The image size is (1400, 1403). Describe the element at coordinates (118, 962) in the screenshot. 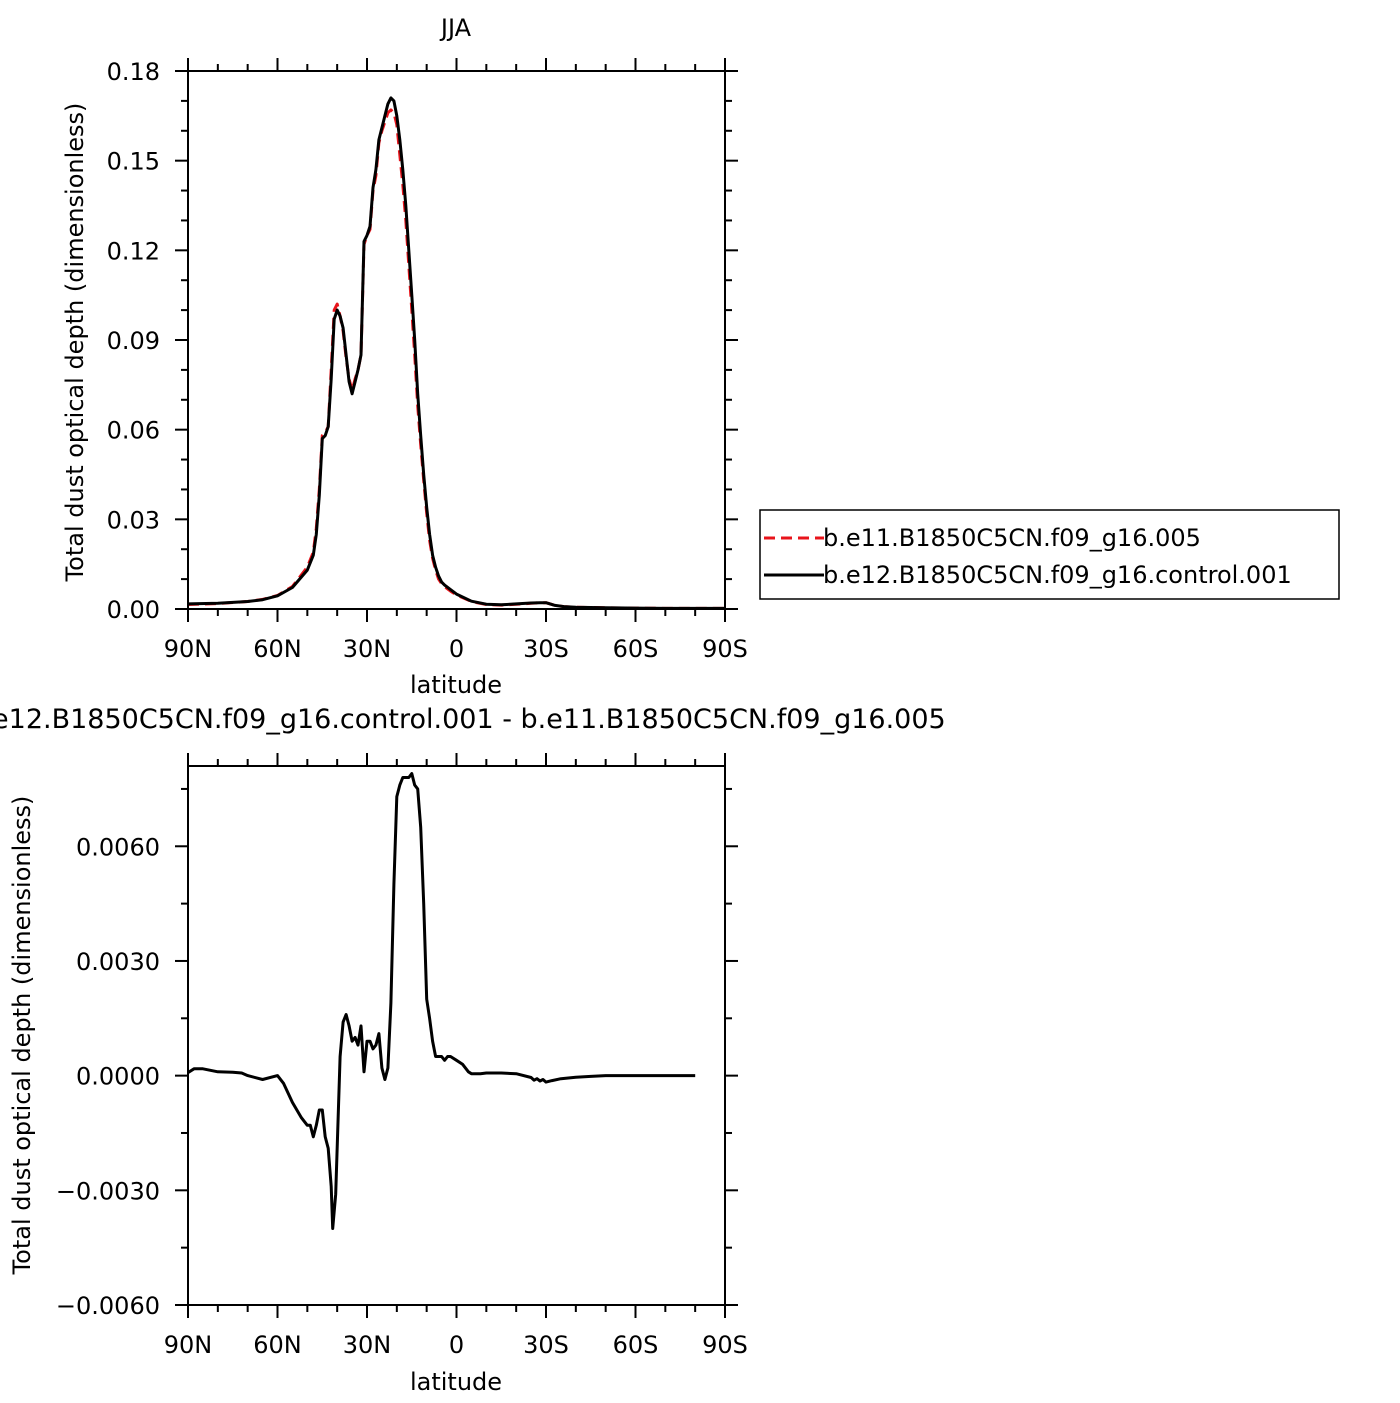

I see `y-tick-label: 0.0030` at that location.